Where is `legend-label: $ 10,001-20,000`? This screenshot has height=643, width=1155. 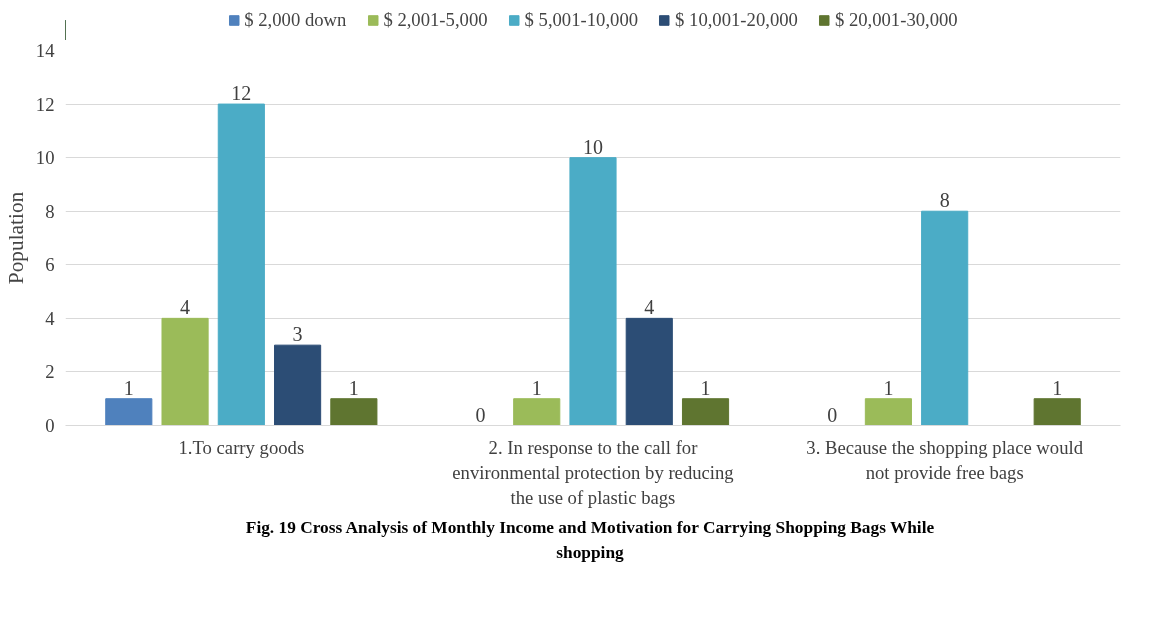
legend-label: $ 10,001-20,000 is located at coordinates (736, 20).